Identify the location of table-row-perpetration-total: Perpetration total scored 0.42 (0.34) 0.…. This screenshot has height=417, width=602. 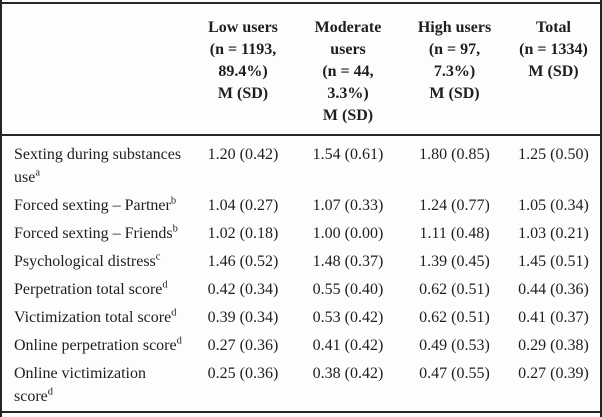
(301, 290).